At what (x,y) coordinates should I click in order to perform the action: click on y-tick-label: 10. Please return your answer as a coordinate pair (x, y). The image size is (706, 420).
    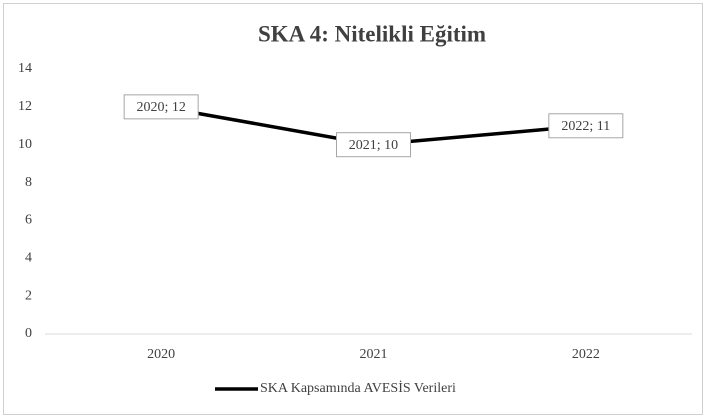
    Looking at the image, I should click on (25, 144).